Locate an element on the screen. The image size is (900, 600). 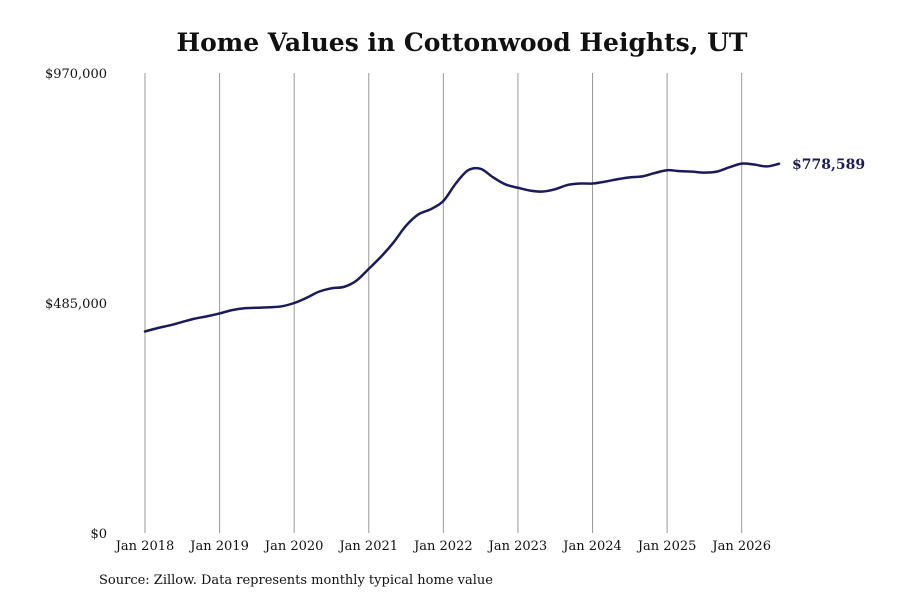
y-axis: $0 $485,000 $970,000 is located at coordinates (76, 304).